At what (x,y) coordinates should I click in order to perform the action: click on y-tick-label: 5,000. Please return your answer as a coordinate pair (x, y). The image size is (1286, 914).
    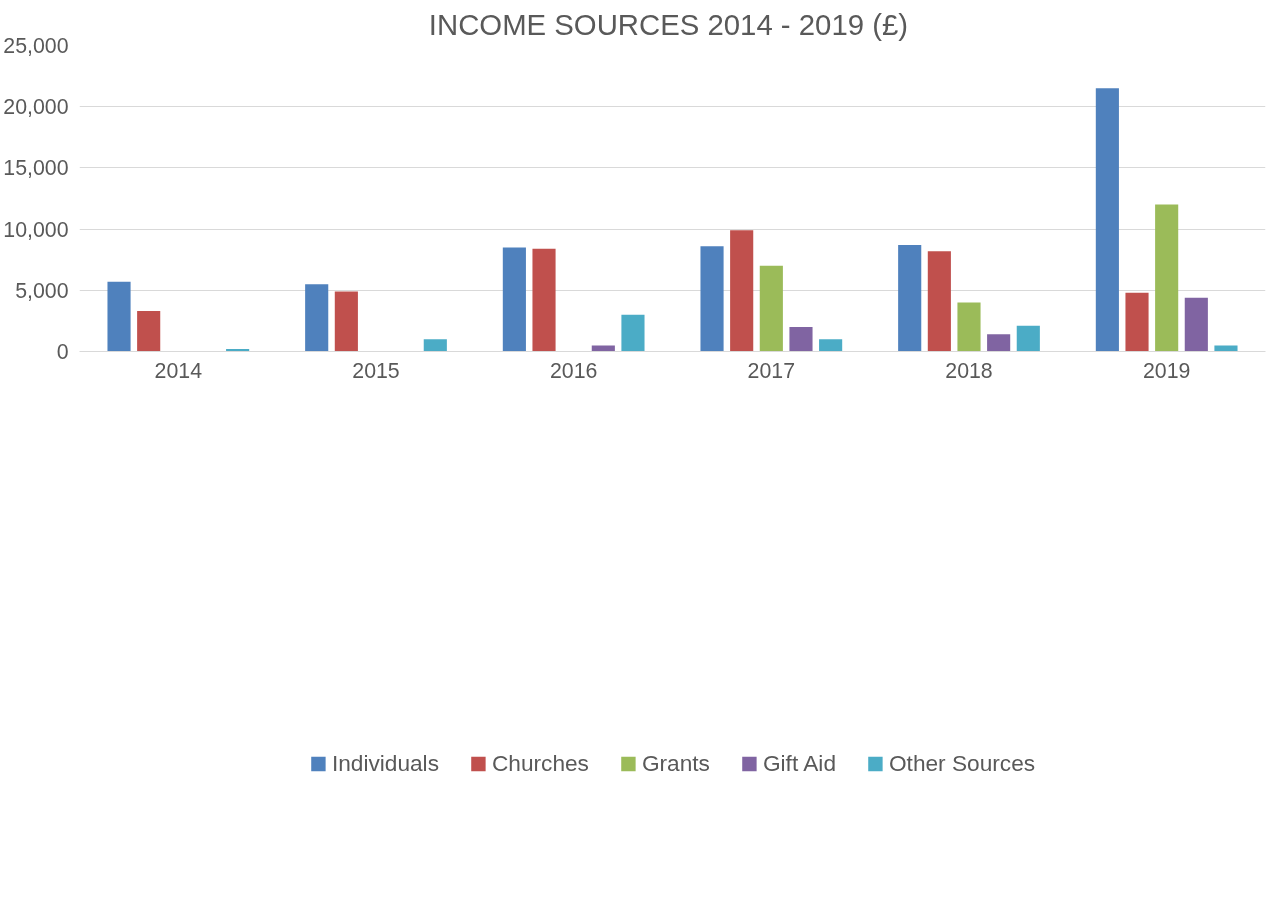
    Looking at the image, I should click on (42, 290).